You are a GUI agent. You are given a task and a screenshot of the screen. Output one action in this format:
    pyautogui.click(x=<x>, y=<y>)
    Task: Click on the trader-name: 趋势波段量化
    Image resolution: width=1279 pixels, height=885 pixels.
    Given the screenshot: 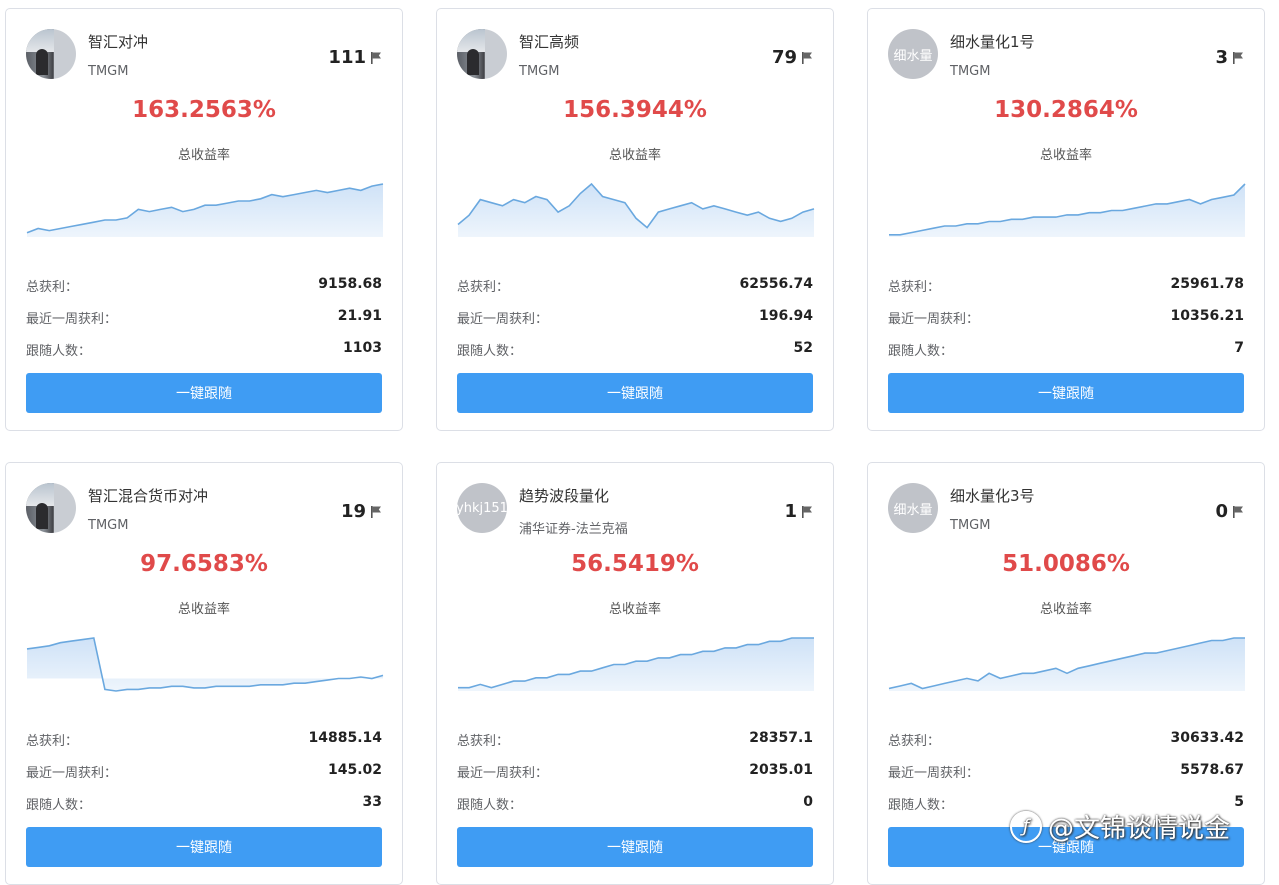 What is the action you would take?
    pyautogui.click(x=564, y=496)
    